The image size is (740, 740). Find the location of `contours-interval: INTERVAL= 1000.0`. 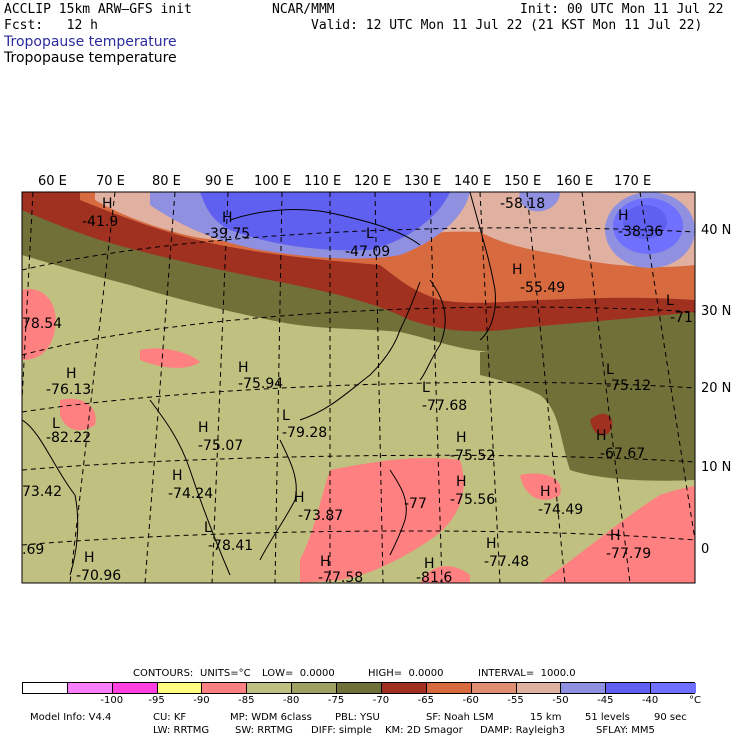

contours-interval: INTERVAL= 1000.0 is located at coordinates (527, 673).